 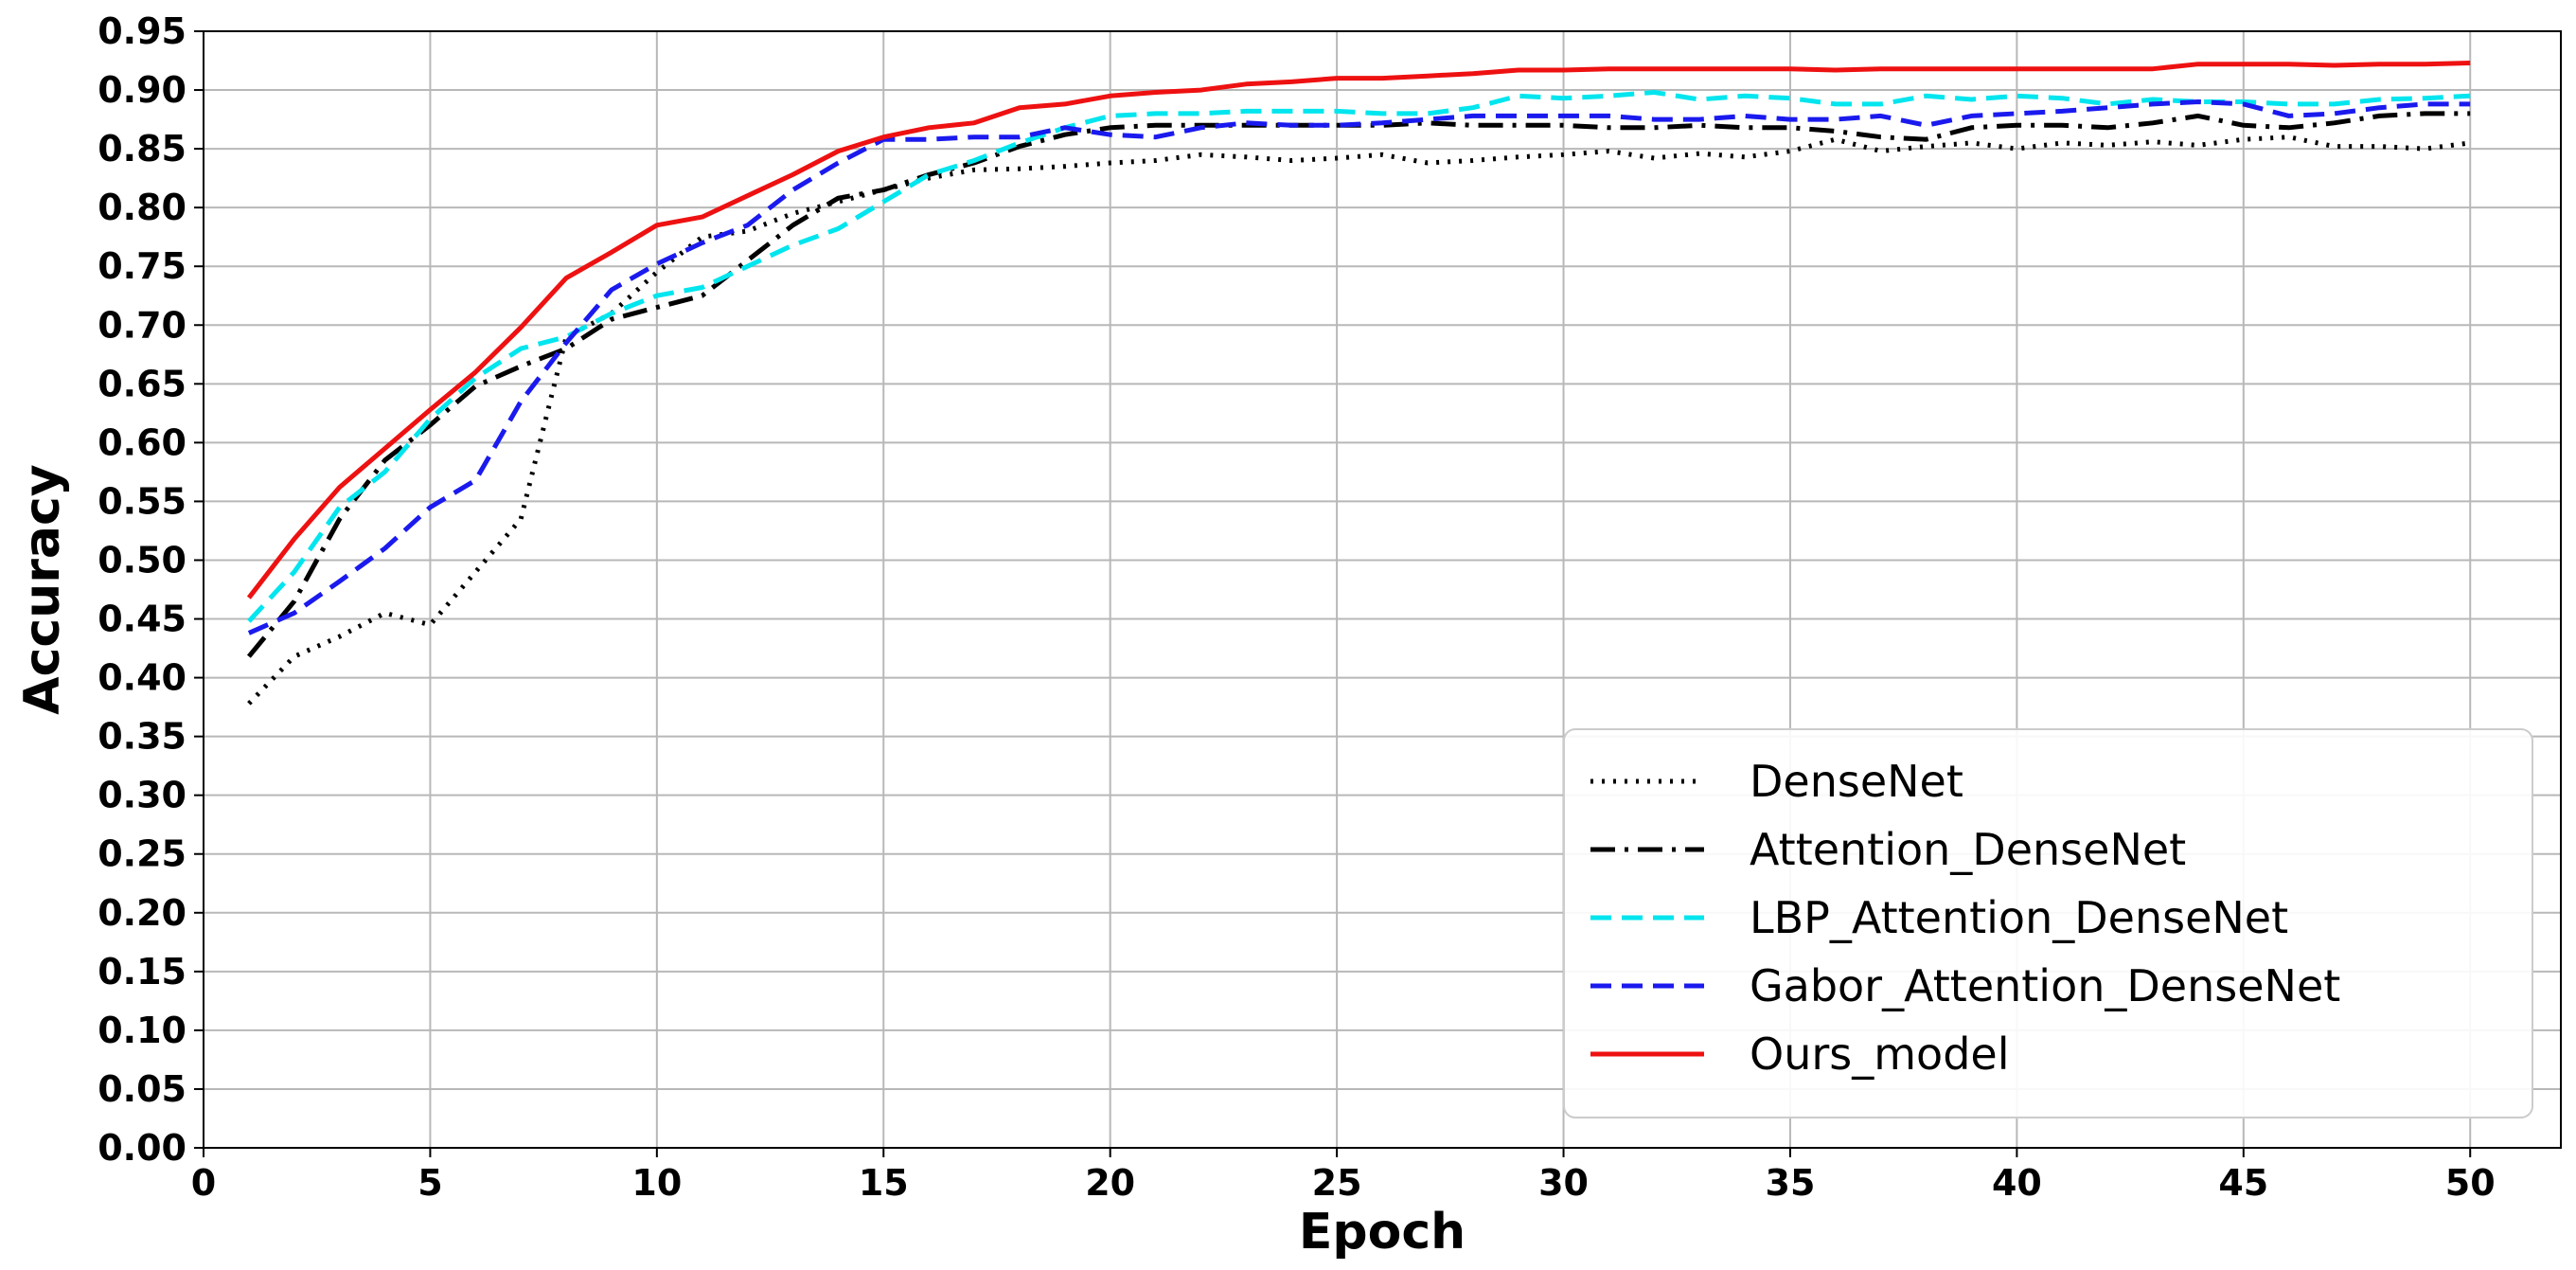 What do you see at coordinates (142, 678) in the screenshot?
I see `y-tick-label: 0.40` at bounding box center [142, 678].